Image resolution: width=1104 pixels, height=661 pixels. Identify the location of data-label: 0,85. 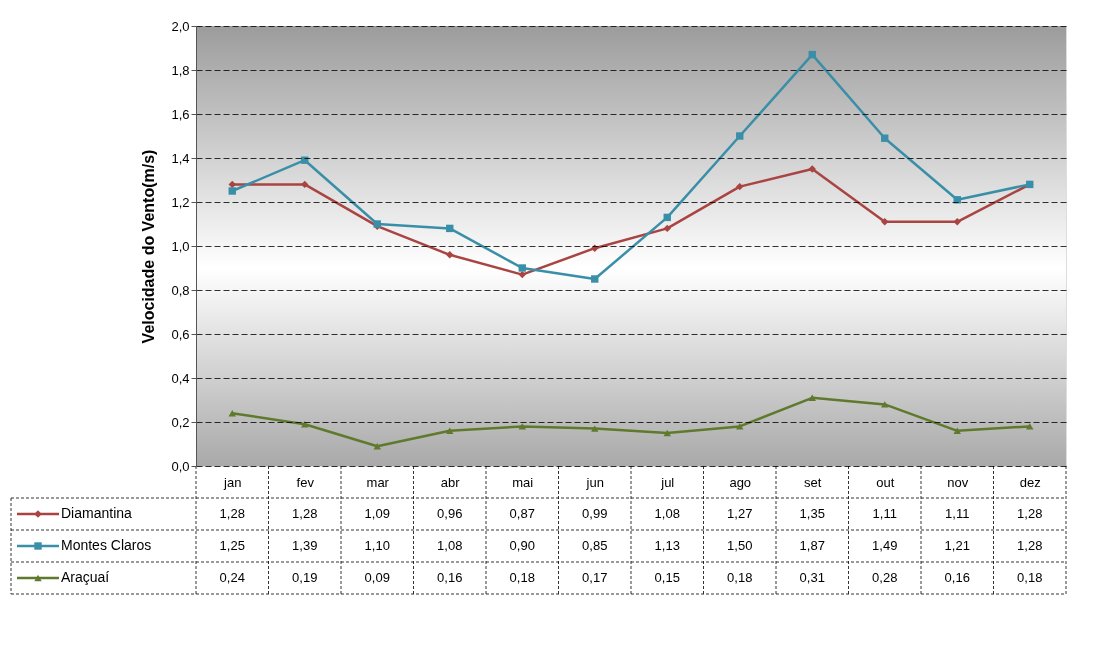
(595, 545).